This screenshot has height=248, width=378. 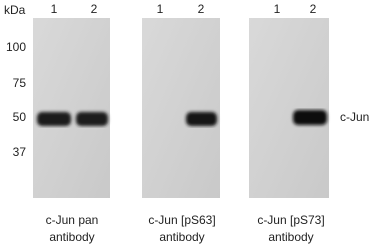 I want to click on caption: c-Jun [pS73], so click(x=290, y=220).